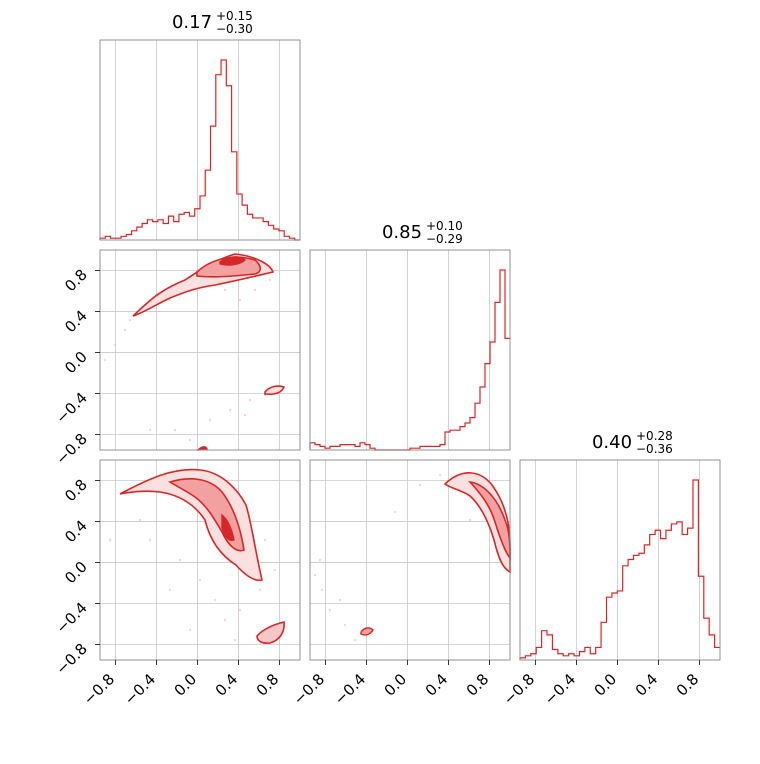 This screenshot has width=760, height=764. Describe the element at coordinates (654, 436) in the screenshot. I see `param-title-plus-2: +0.28` at that location.